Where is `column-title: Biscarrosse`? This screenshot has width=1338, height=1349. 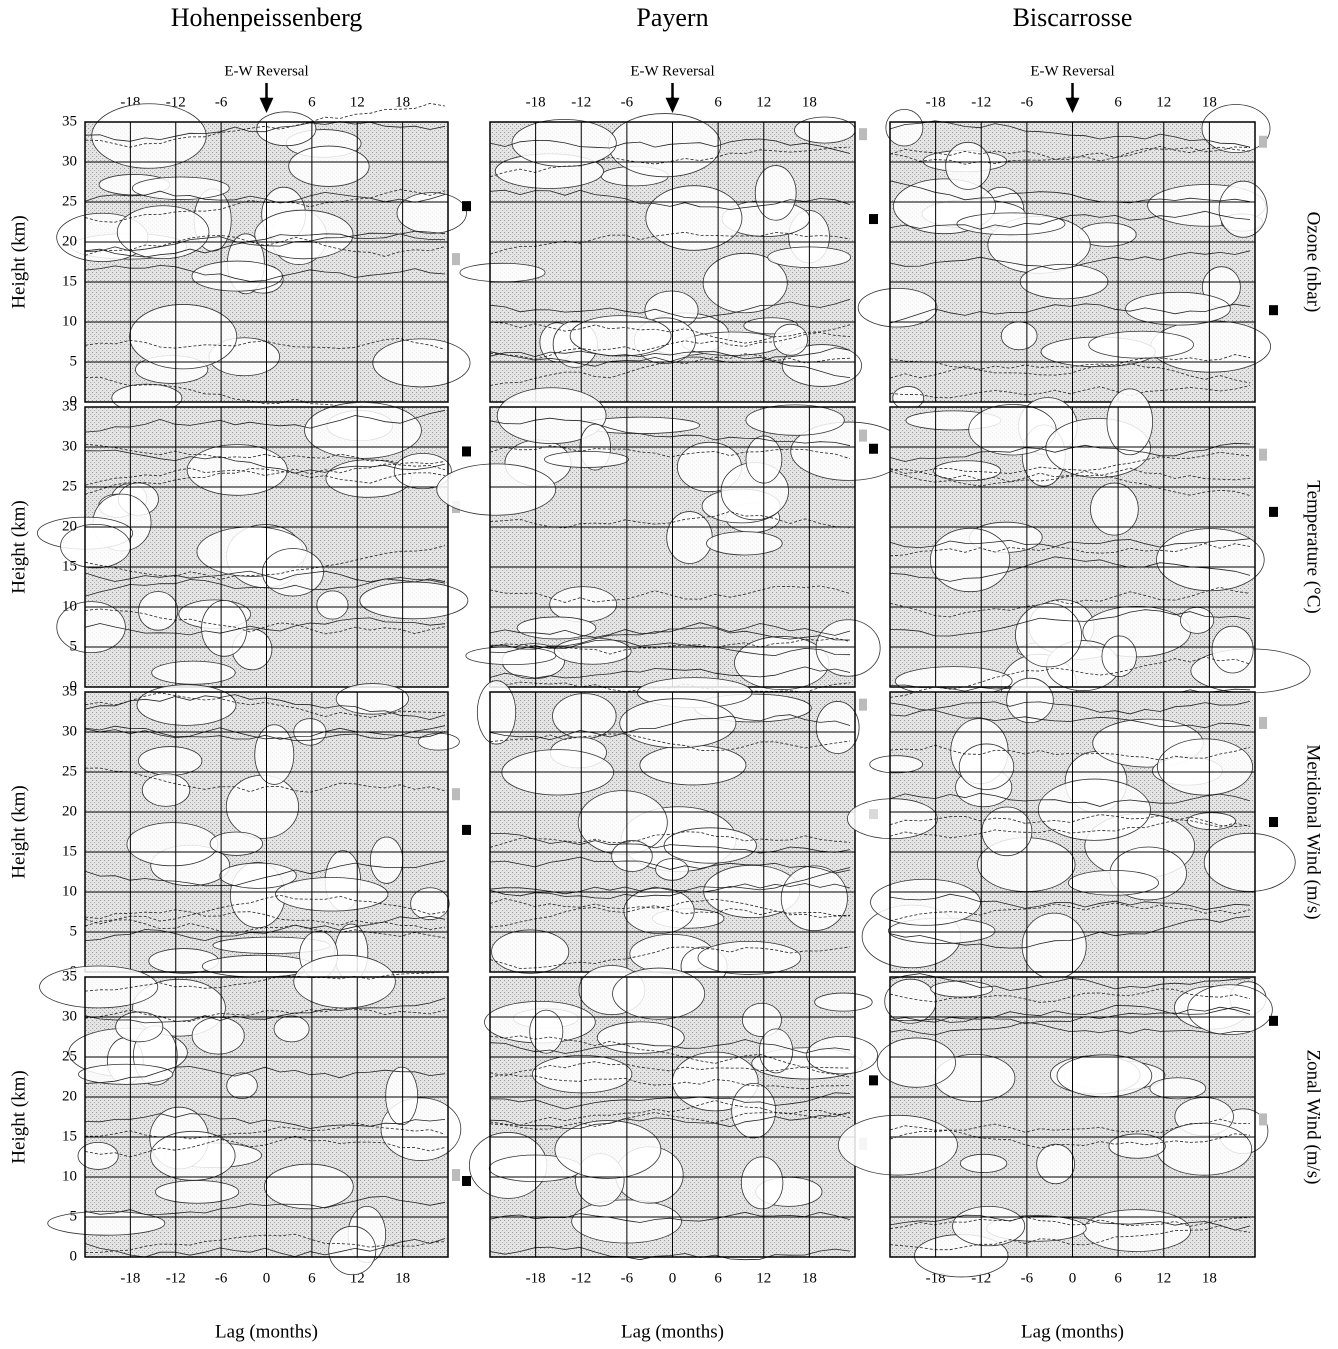
column-title: Biscarrosse is located at coordinates (1073, 17).